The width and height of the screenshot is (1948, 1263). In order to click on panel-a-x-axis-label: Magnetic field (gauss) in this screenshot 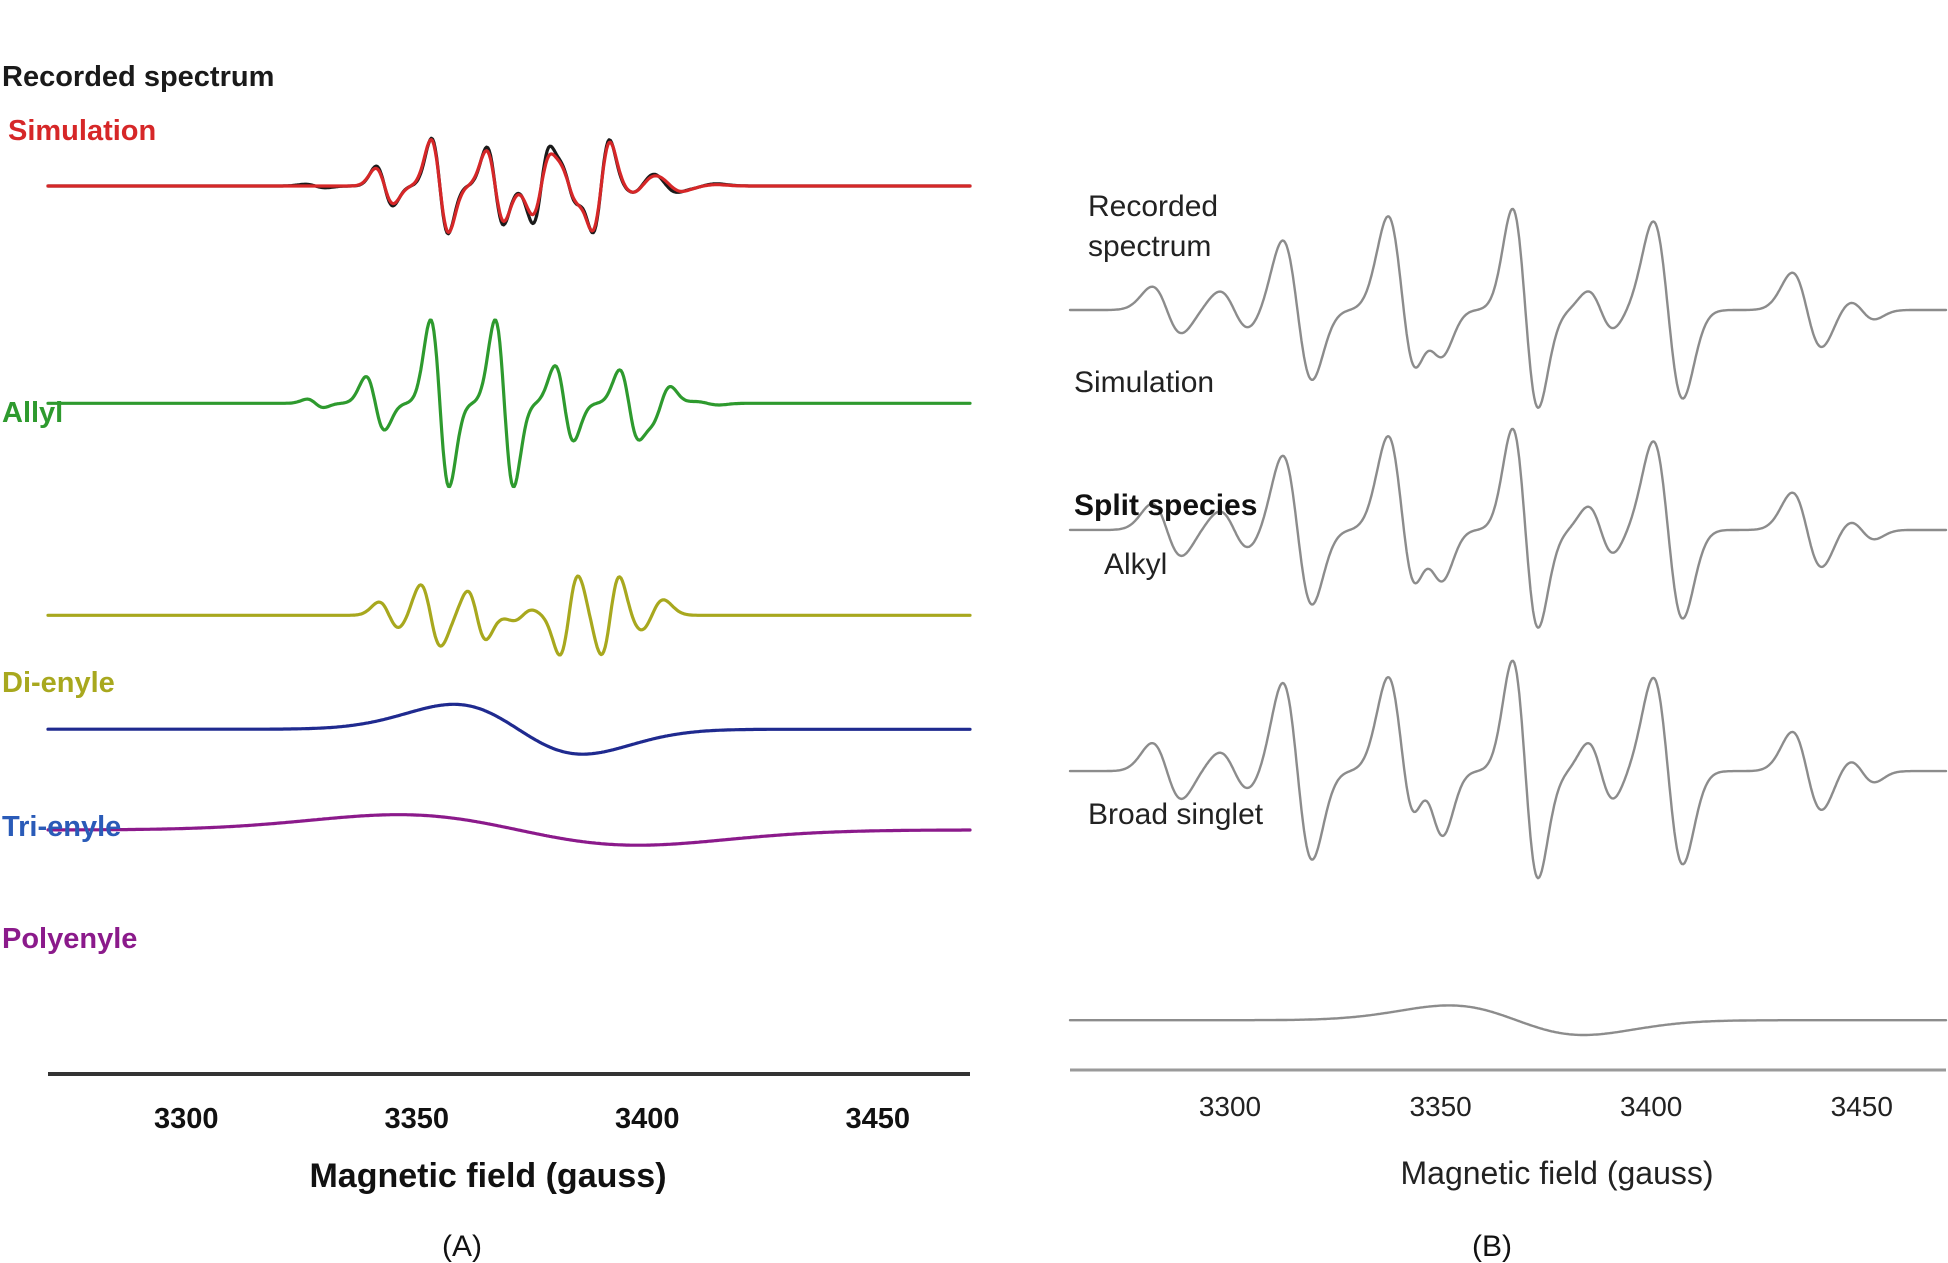, I will do `click(487, 1176)`.